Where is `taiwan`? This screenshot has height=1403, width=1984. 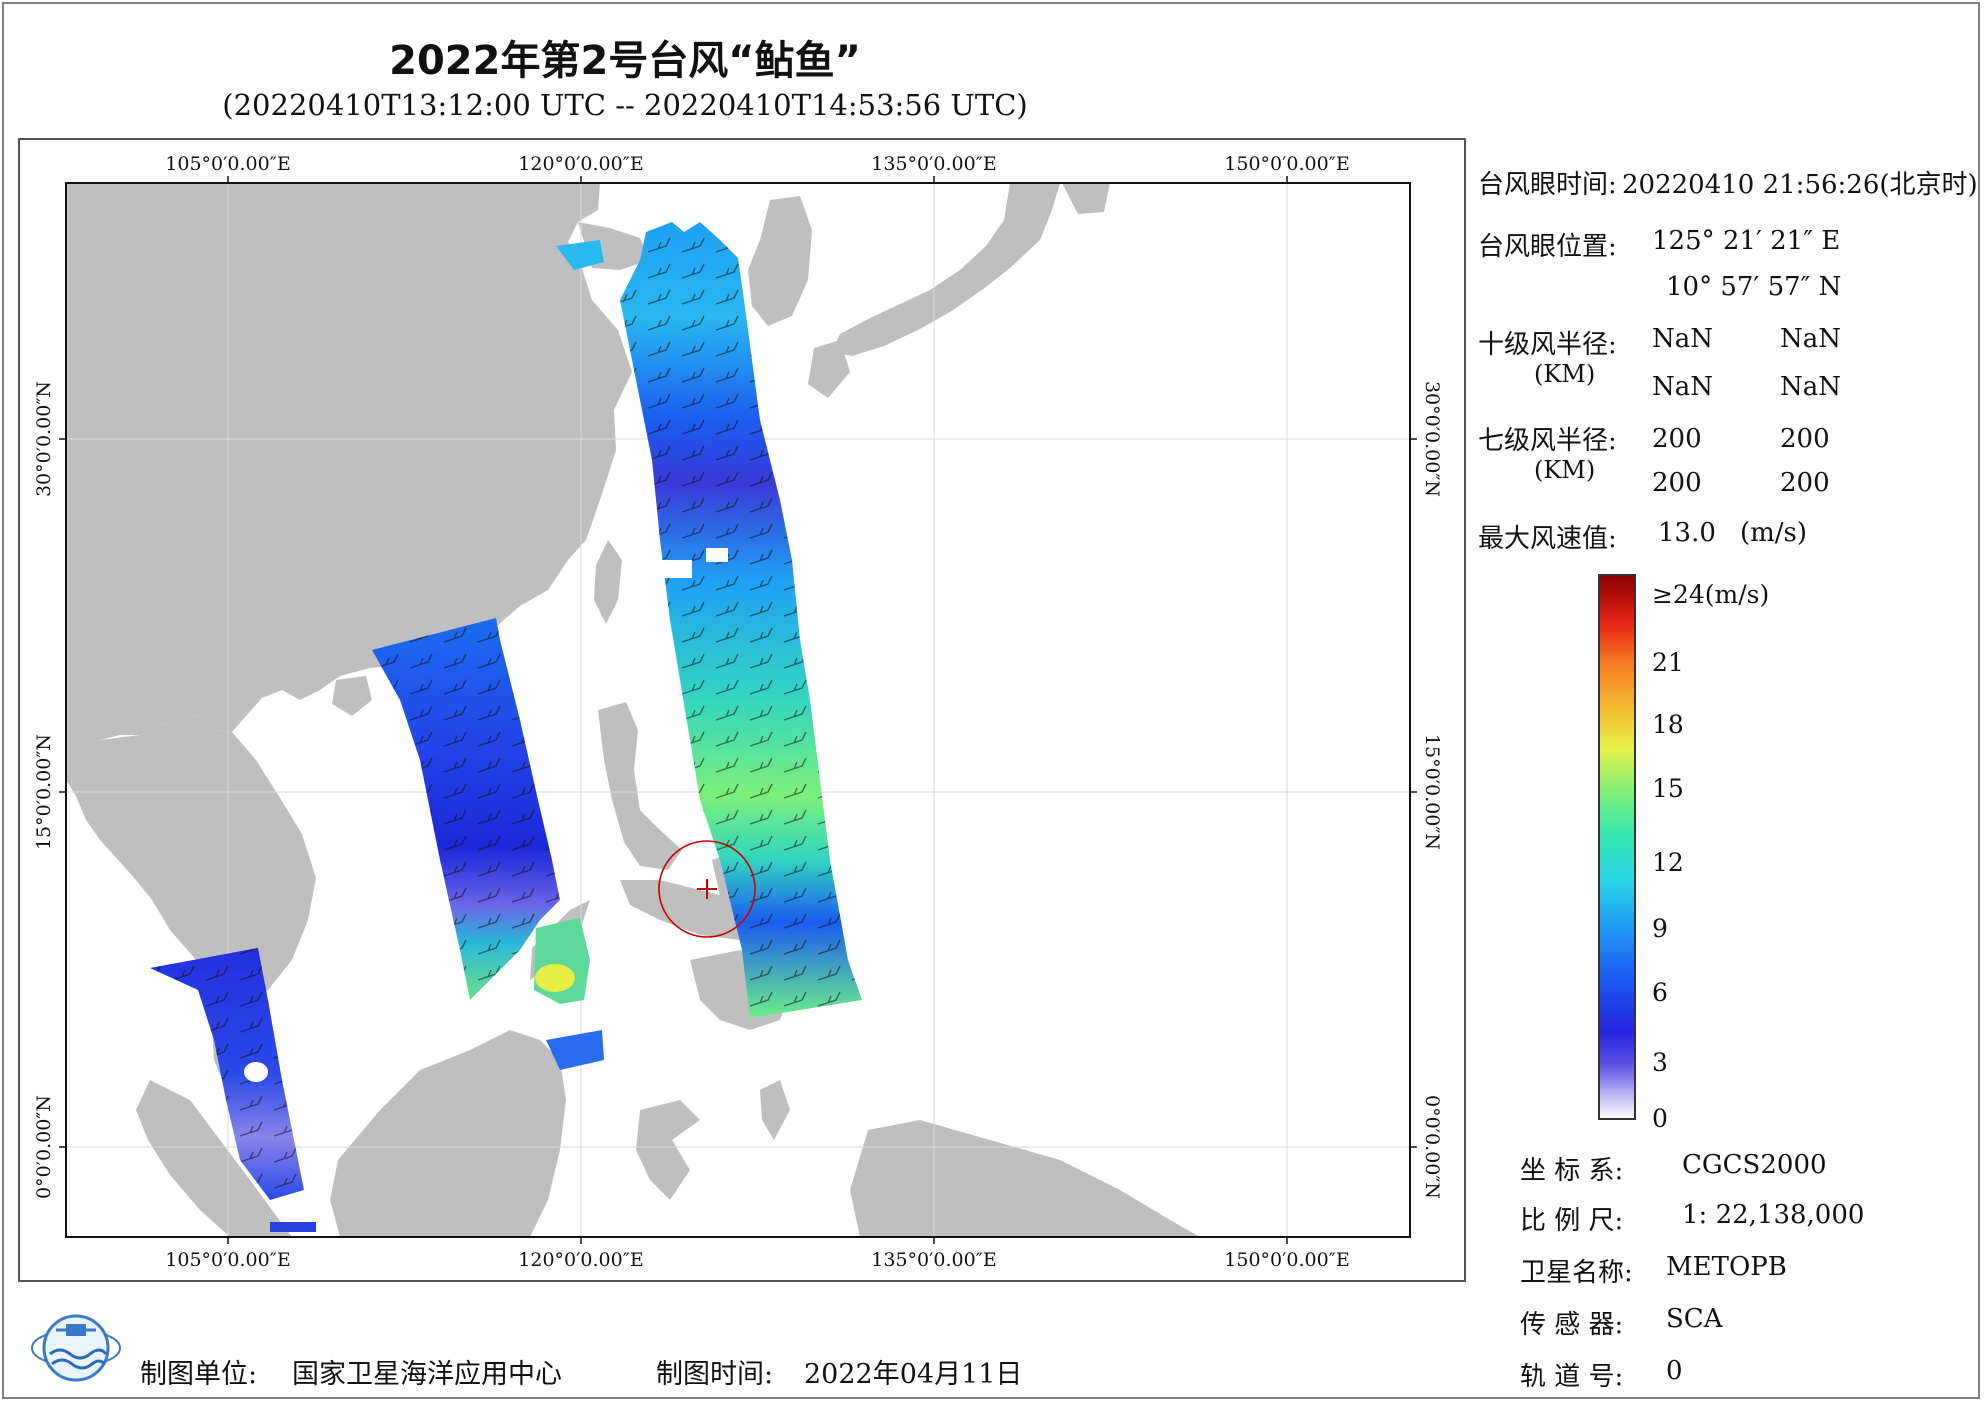 taiwan is located at coordinates (608, 582).